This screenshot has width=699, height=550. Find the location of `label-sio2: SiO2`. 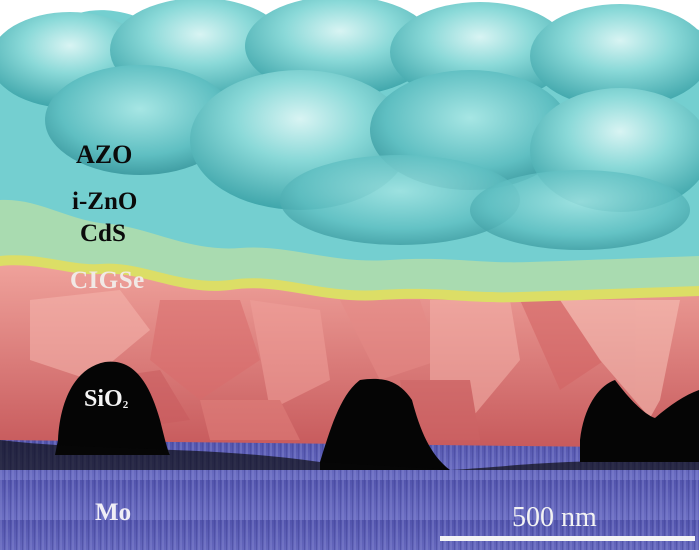

label-sio2: SiO2 is located at coordinates (106, 399).